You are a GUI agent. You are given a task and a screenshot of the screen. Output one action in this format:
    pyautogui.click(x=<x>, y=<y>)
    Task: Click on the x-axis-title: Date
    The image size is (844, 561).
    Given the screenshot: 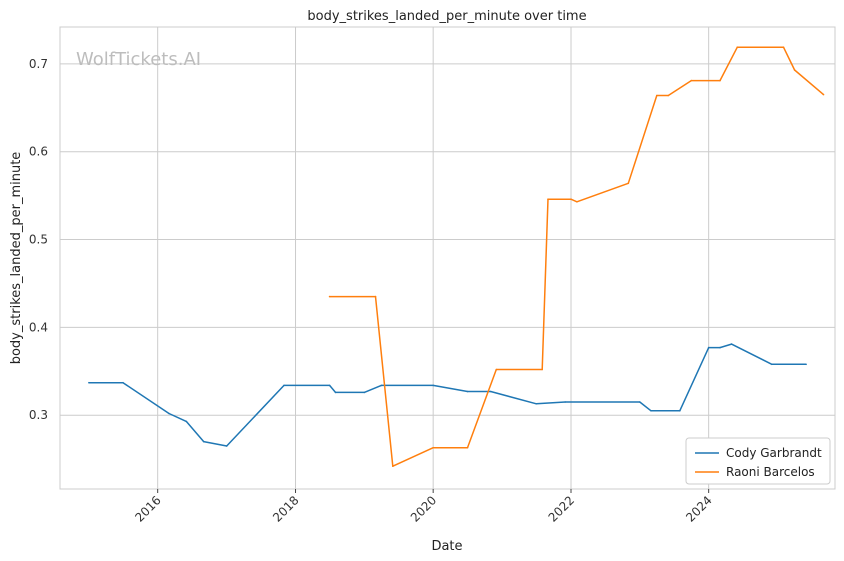 What is the action you would take?
    pyautogui.click(x=446, y=546)
    